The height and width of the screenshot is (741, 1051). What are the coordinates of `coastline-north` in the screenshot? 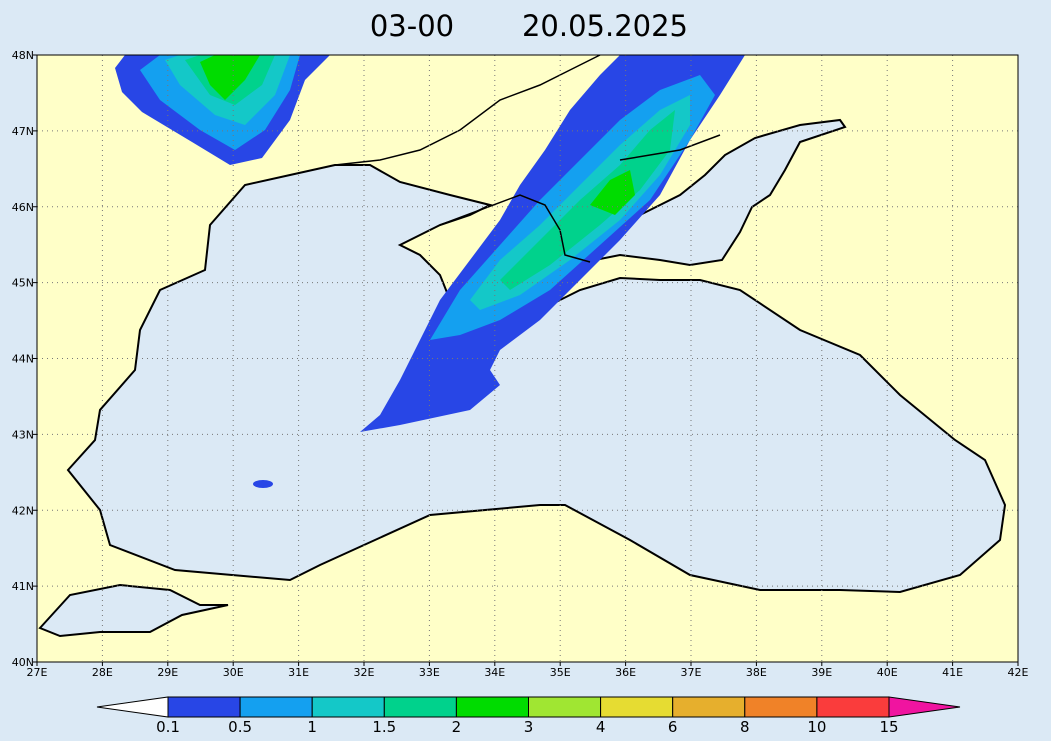 It's located at (527, 110).